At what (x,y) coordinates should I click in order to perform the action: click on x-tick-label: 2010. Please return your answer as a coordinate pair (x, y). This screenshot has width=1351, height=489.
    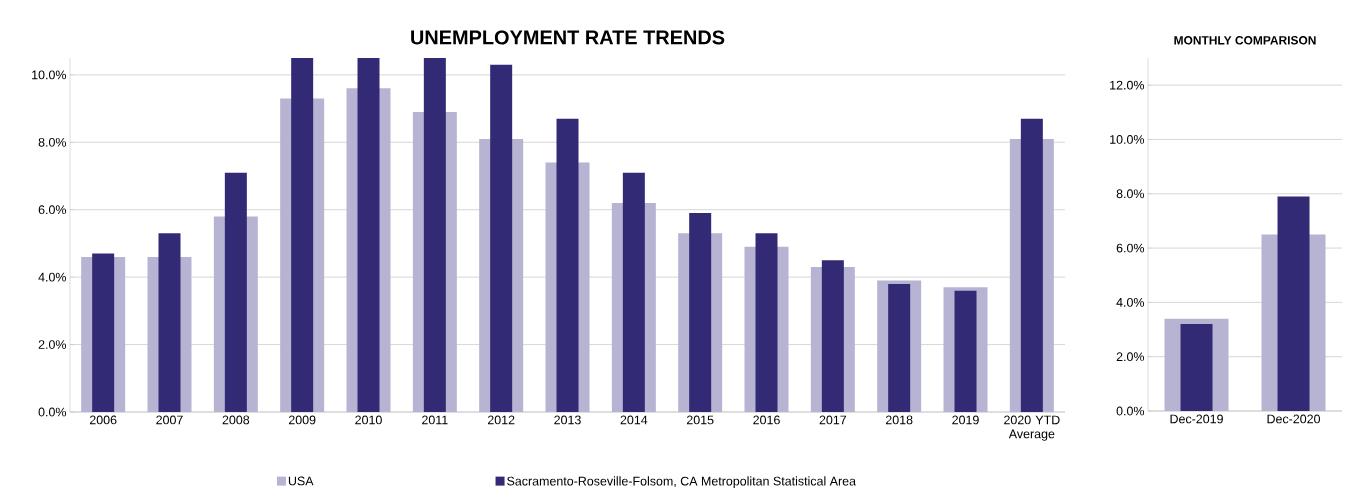
    Looking at the image, I should click on (368, 420).